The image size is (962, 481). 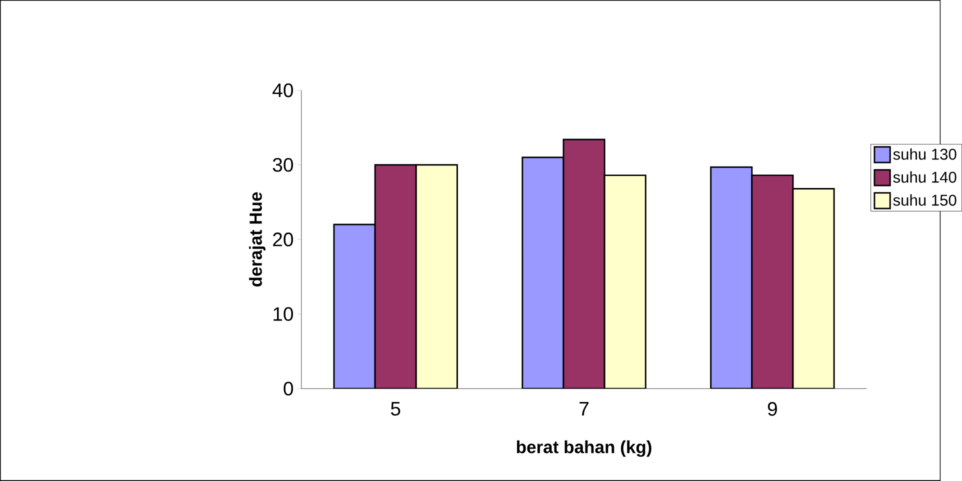 I want to click on x-axis-title: berat bahan (kg), so click(x=584, y=448).